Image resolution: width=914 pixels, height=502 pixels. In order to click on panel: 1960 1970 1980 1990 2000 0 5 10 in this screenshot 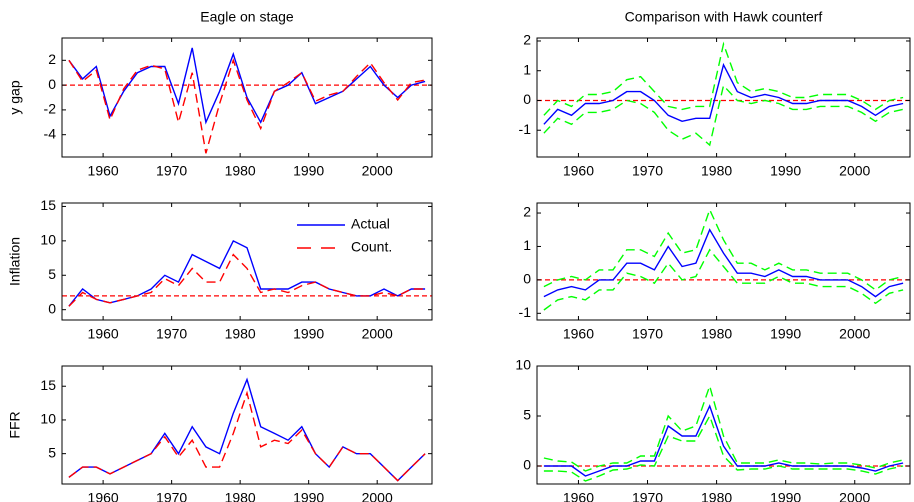, I will do `click(713, 429)`.